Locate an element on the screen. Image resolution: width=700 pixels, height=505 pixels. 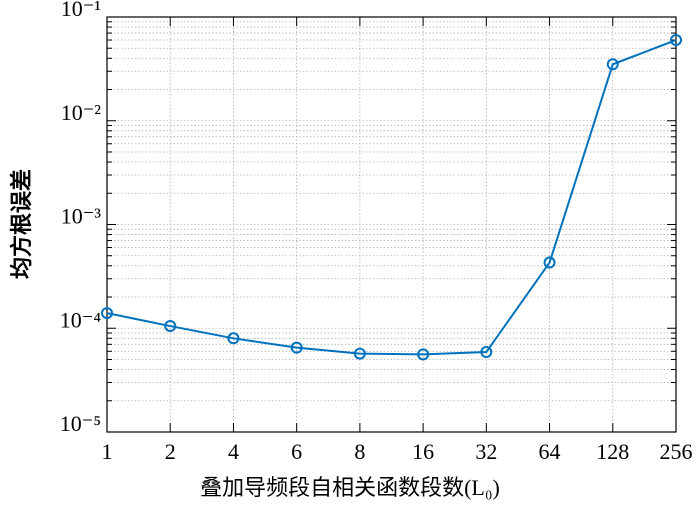
y-tick-label: 10⁻⁵ is located at coordinates (80, 423).